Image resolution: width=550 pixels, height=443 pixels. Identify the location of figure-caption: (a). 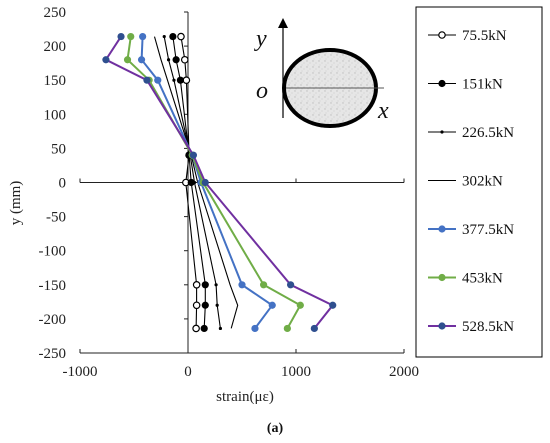
(275, 428).